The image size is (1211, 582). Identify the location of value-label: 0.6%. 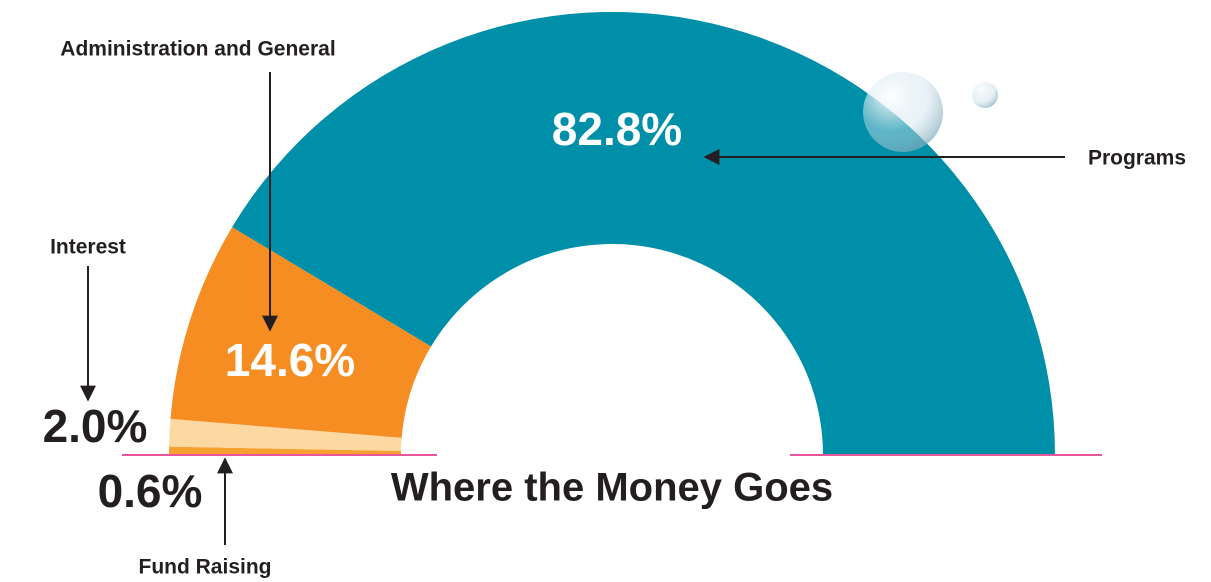
(150, 491).